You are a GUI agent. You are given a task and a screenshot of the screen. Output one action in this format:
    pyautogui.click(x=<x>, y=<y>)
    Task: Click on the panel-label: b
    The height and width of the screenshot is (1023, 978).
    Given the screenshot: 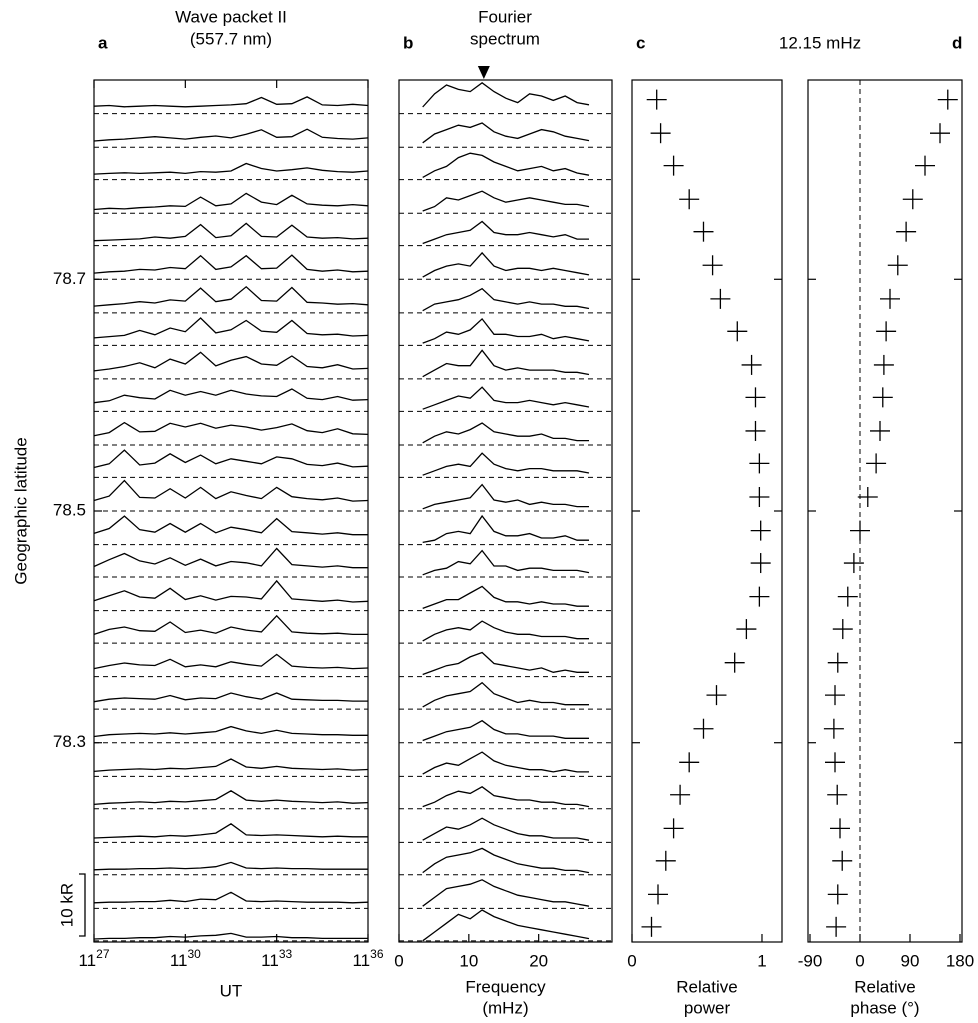 What is the action you would take?
    pyautogui.click(x=408, y=42)
    